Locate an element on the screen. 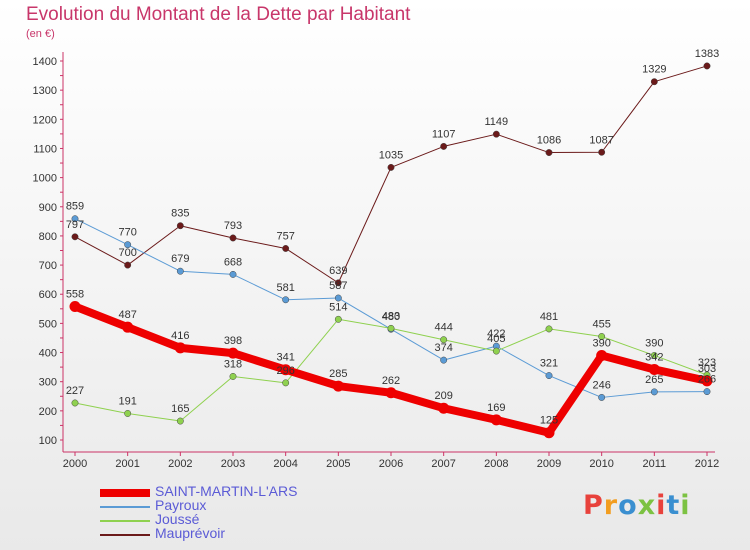  data-label-jouss: 191 is located at coordinates (127, 401).